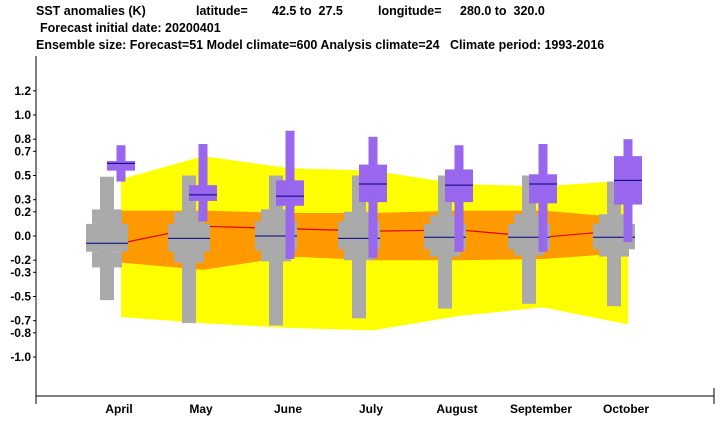  What do you see at coordinates (307, 11) in the screenshot?
I see `latitude-range: 42.5 to 27.5` at bounding box center [307, 11].